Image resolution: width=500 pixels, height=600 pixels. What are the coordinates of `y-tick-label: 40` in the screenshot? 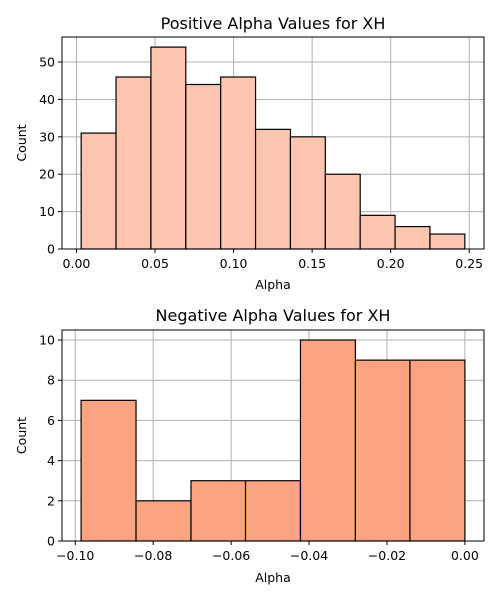 It's located at (47, 99).